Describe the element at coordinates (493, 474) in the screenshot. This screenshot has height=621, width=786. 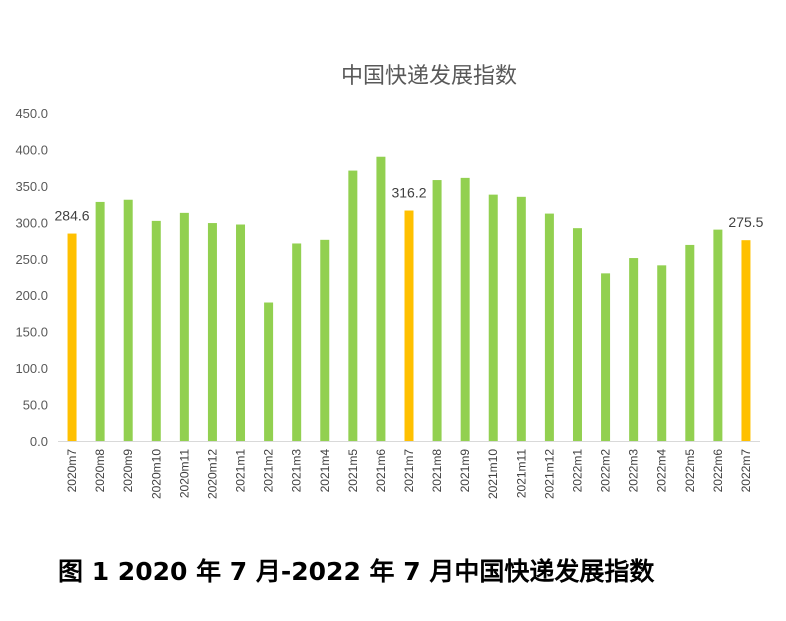
I see `x-tick-label: 2021m10` at that location.